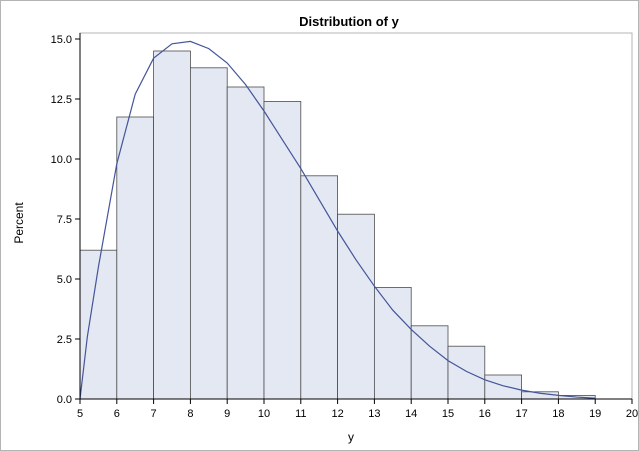 This screenshot has height=451, width=639. I want to click on x-tick-label: 7, so click(154, 414).